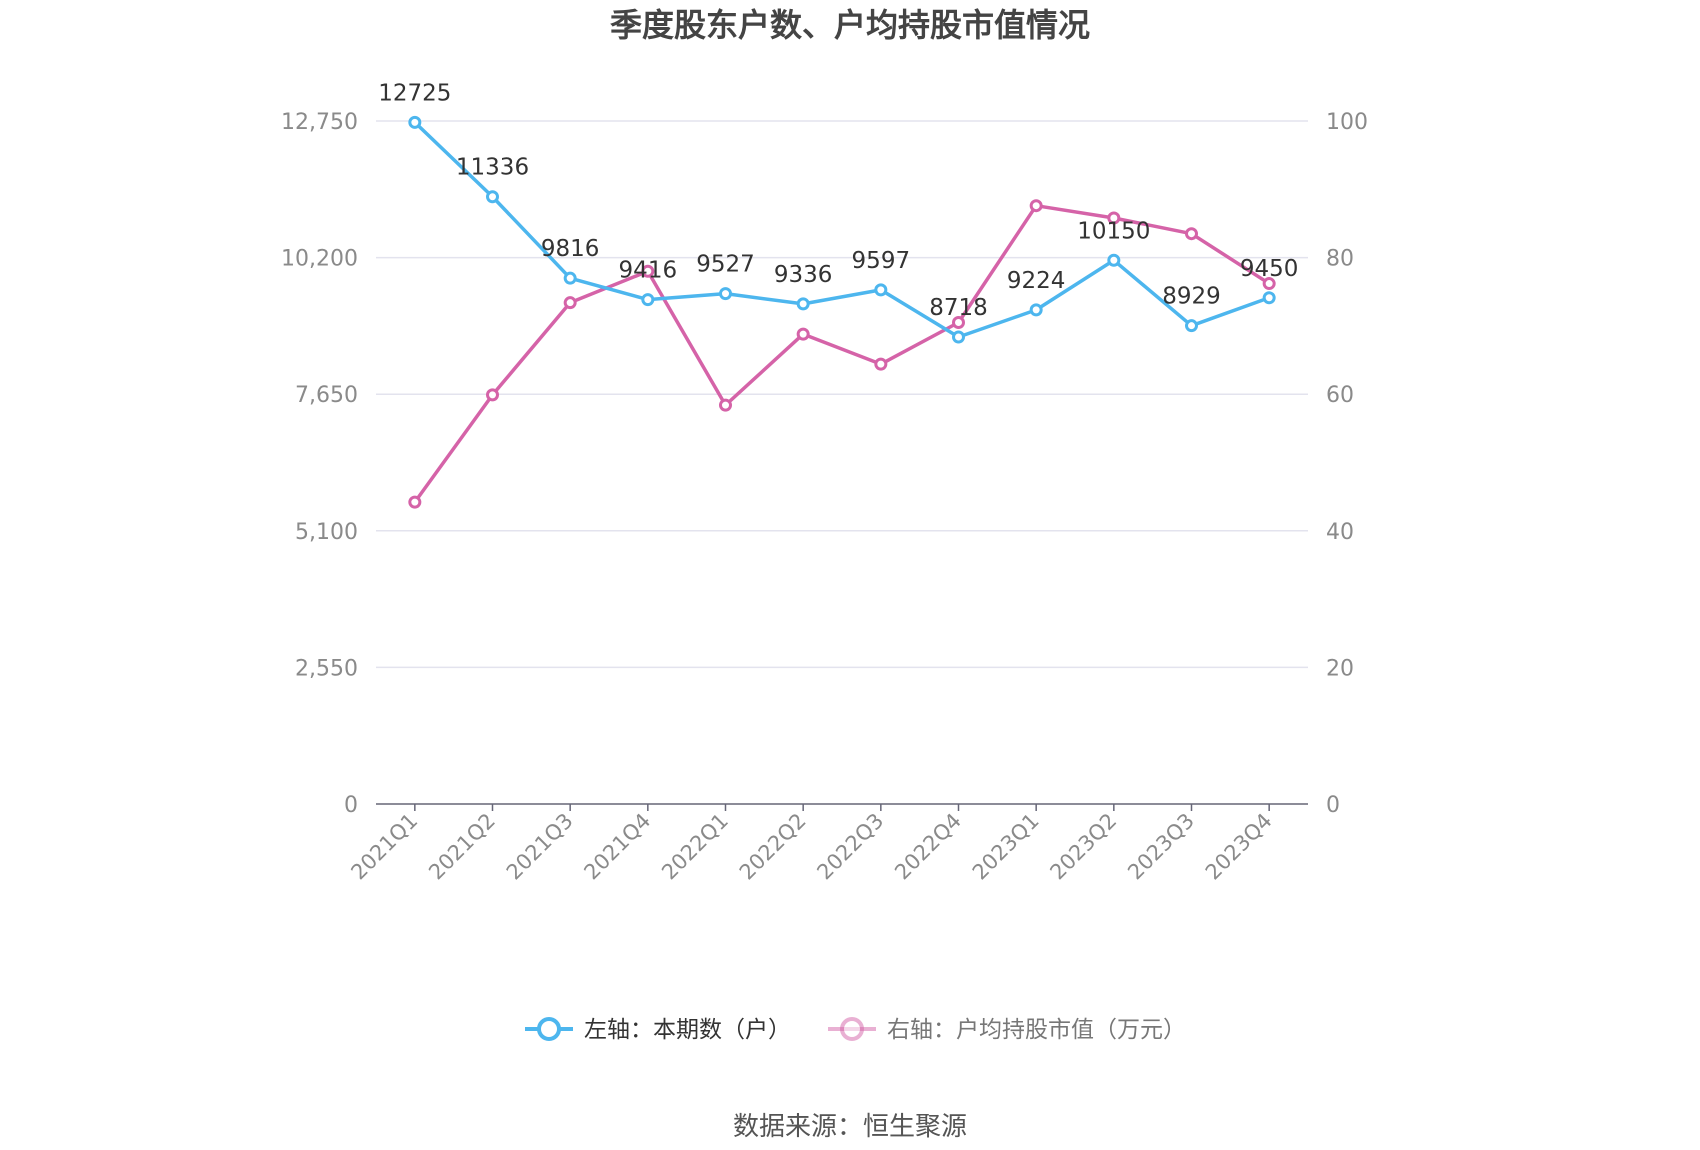 The height and width of the screenshot is (1150, 1700). What do you see at coordinates (351, 805) in the screenshot?
I see `y-left-tick-label: 0` at bounding box center [351, 805].